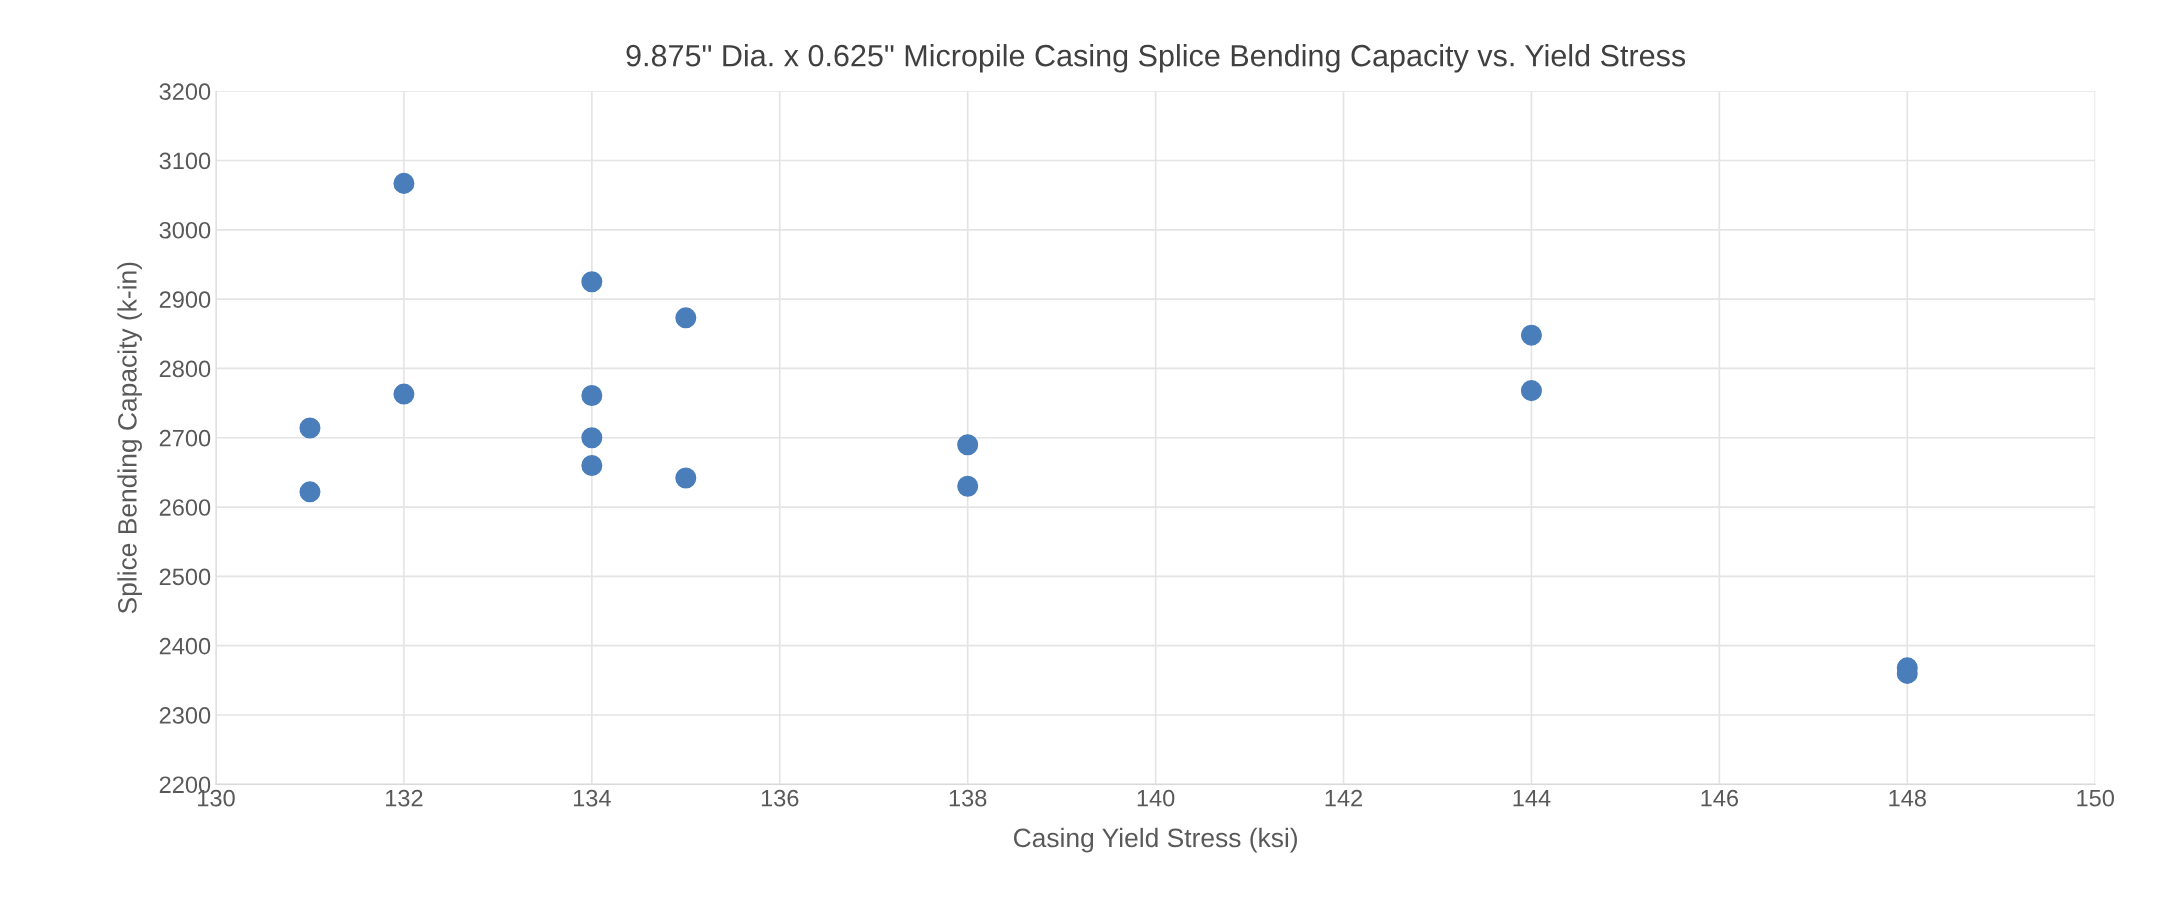 This screenshot has height=912, width=2160. Describe the element at coordinates (592, 798) in the screenshot. I see `x-tick-label: 134` at that location.